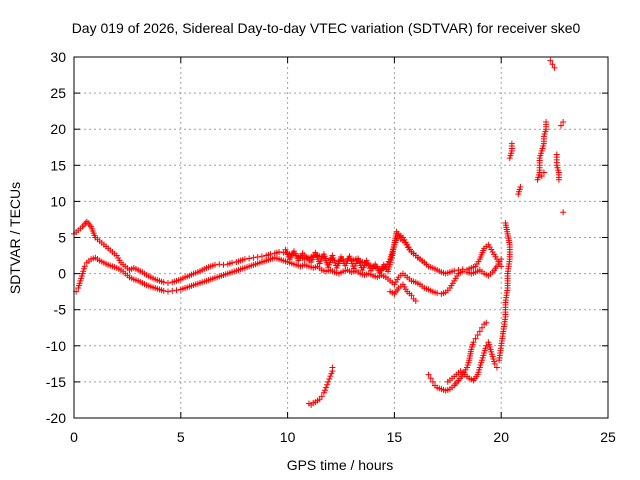 Image resolution: width=640 pixels, height=480 pixels. What do you see at coordinates (56, 418) in the screenshot?
I see `y-tick-label: -20` at bounding box center [56, 418].